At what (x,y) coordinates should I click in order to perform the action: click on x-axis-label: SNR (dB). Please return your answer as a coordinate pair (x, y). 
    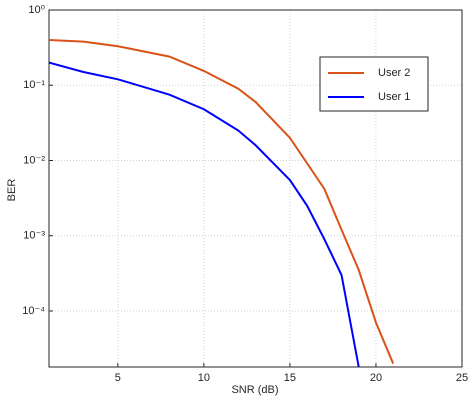
    Looking at the image, I should click on (254, 390).